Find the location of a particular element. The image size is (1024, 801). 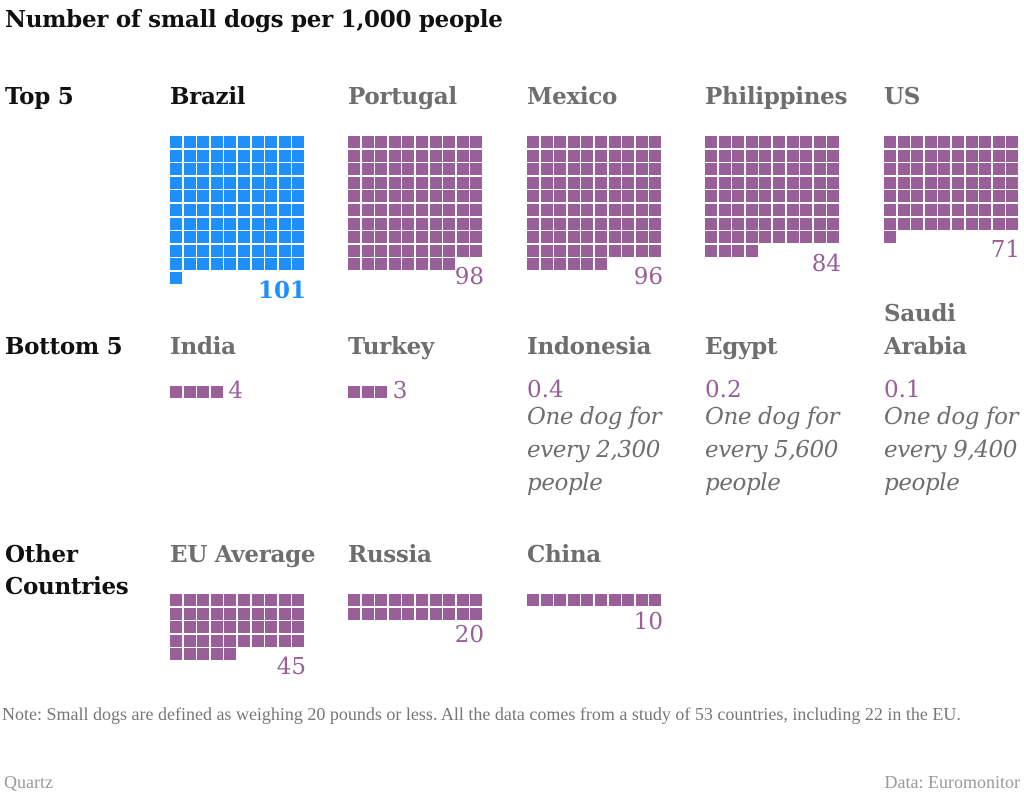

country-label: Brazil is located at coordinates (208, 96).